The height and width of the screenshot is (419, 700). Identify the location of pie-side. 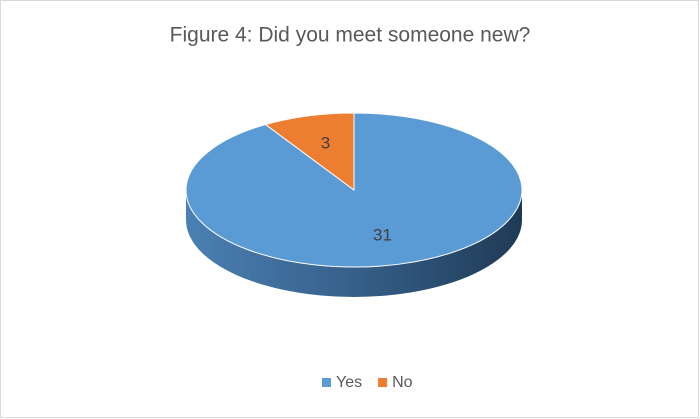
(354, 243).